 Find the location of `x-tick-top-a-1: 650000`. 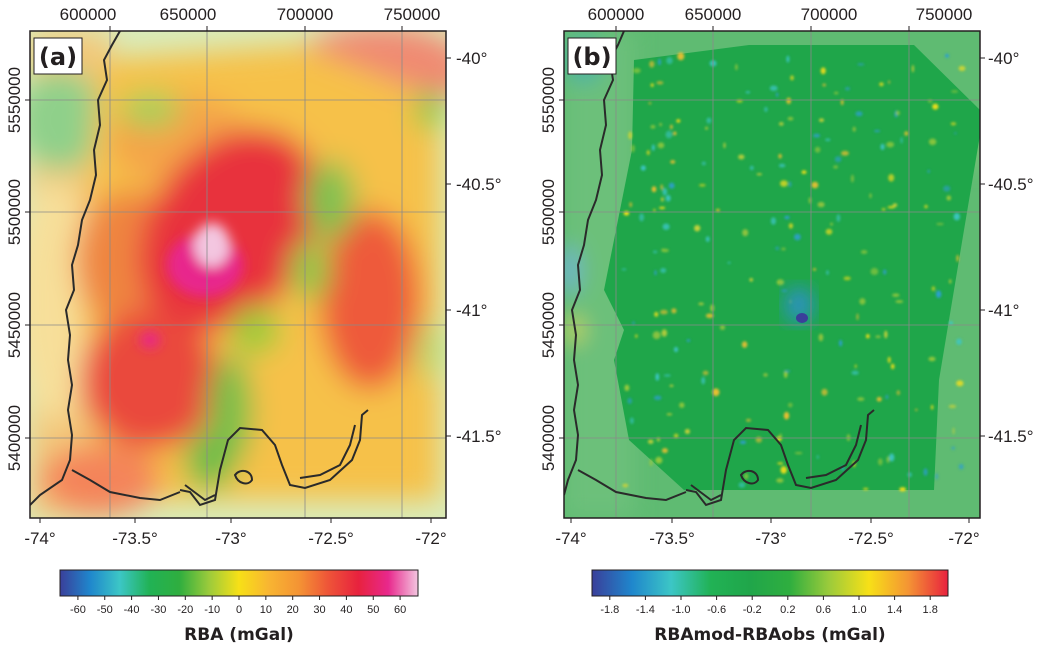

x-tick-top-a-1: 650000 is located at coordinates (188, 14).